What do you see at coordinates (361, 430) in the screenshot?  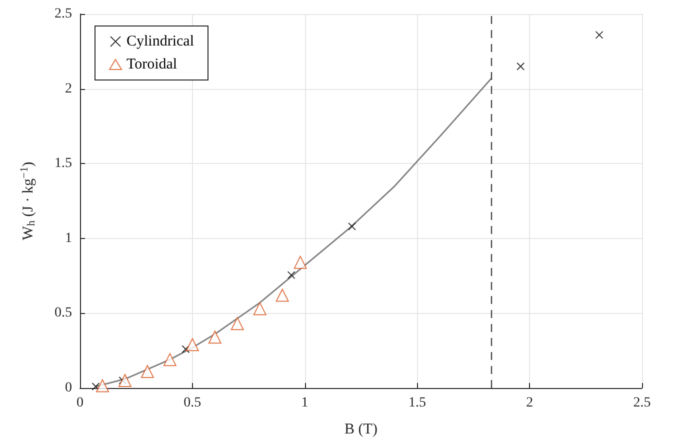 I see `x-axis-title: B (T)` at bounding box center [361, 430].